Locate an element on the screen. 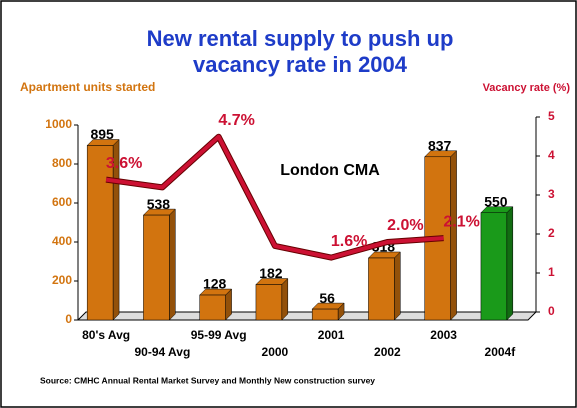 The image size is (577, 408). bar-value-label: 182 is located at coordinates (271, 273).